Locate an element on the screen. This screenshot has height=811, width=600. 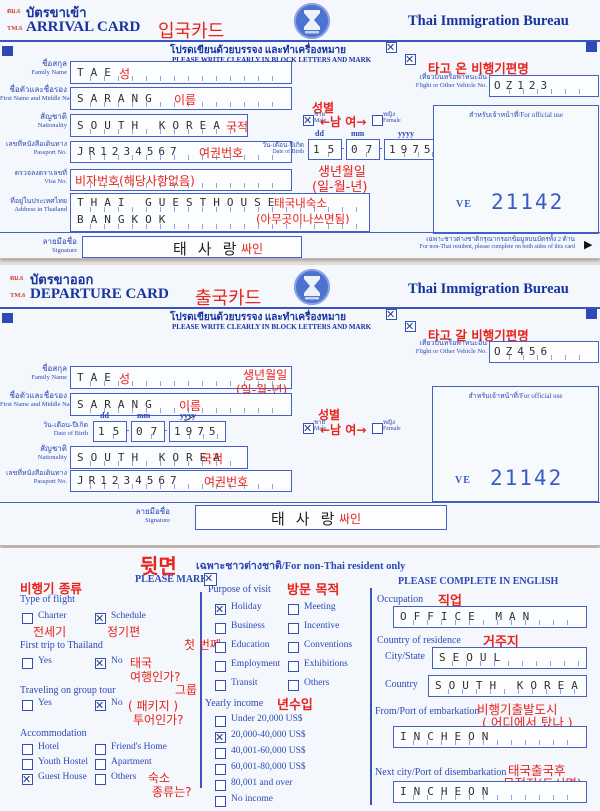
registration-mark-right is located at coordinates (591, 314).